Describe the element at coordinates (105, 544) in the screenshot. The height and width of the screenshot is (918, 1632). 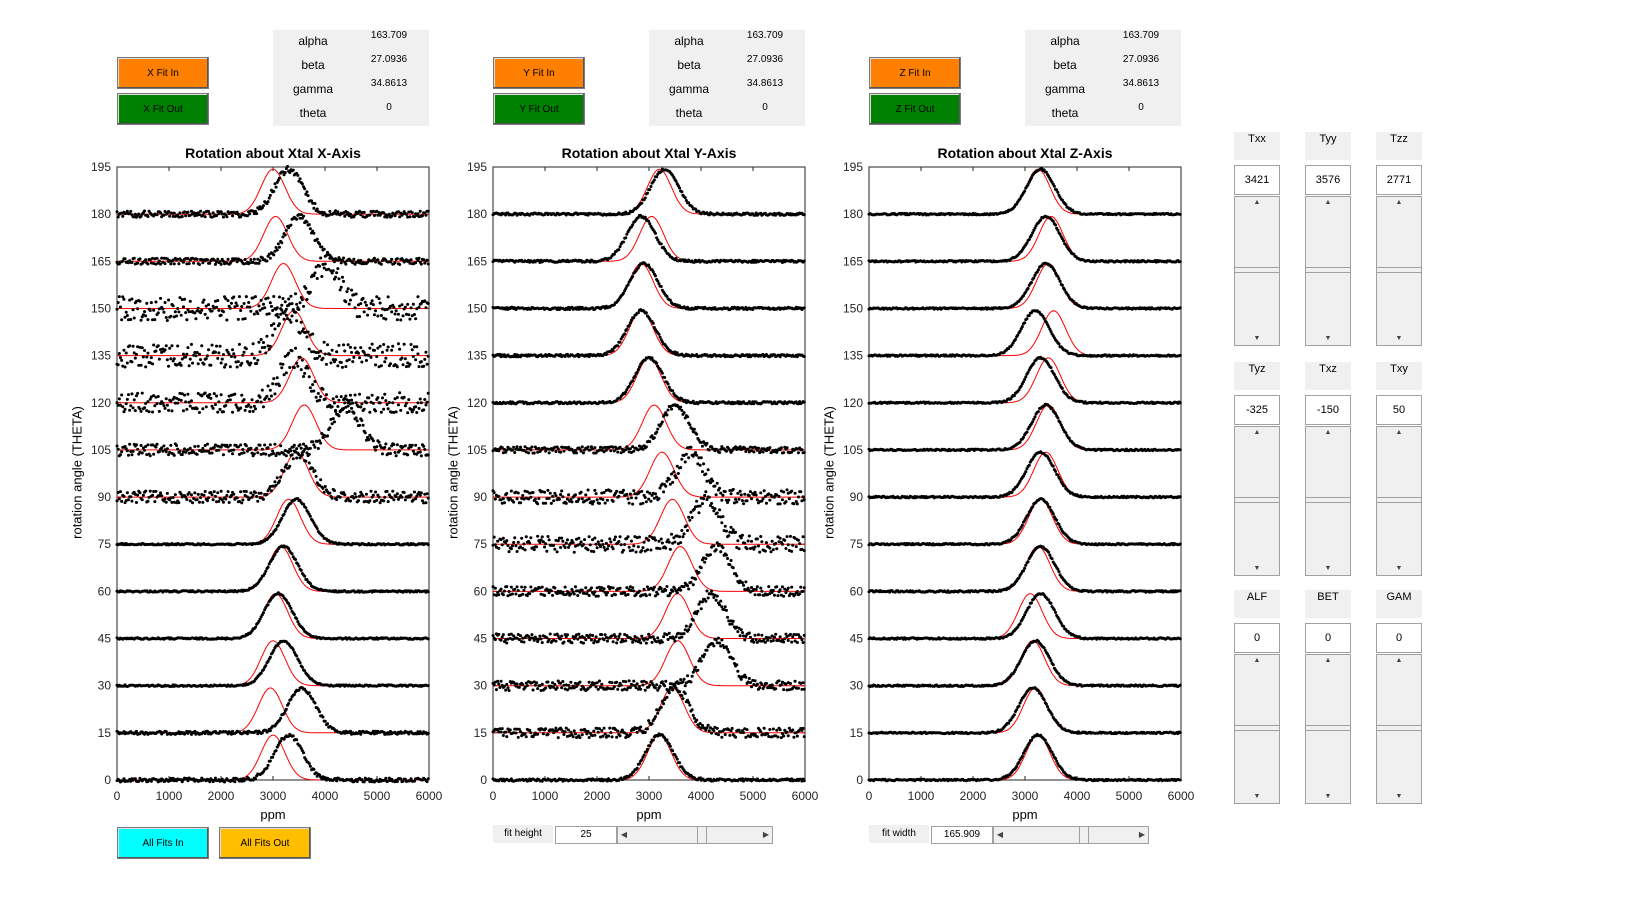
I see `y-tick-label: 75` at that location.